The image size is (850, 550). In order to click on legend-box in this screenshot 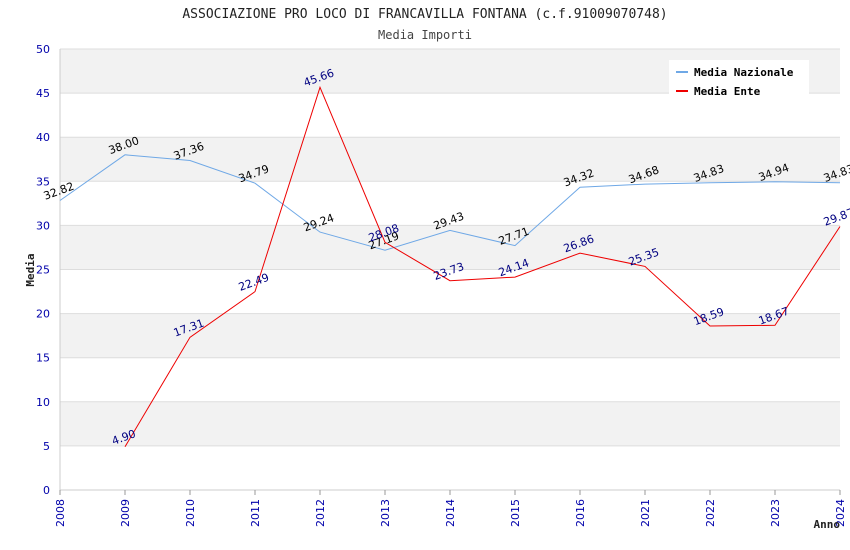, I will do `click(739, 79)`.